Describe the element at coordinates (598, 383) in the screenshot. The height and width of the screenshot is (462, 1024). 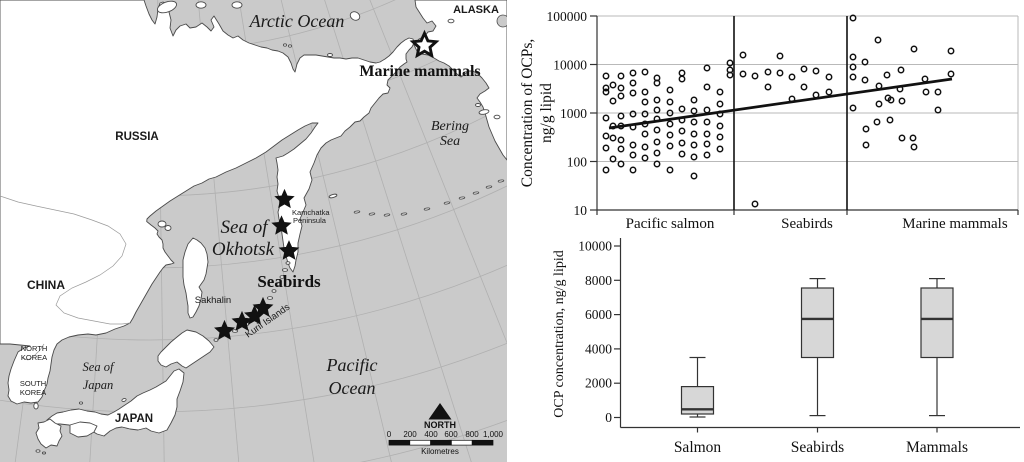
I see `svg-text: 2000` at that location.